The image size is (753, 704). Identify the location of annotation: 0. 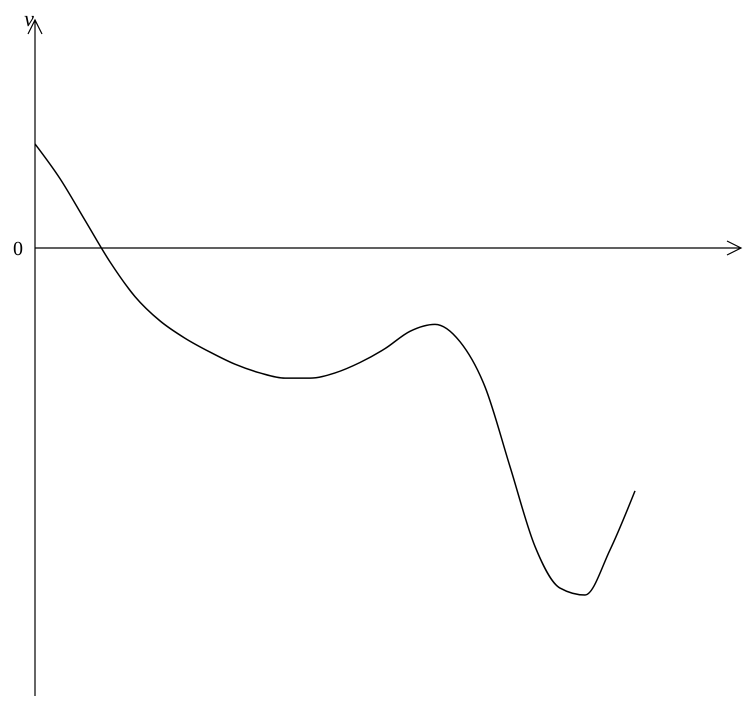
(18, 249).